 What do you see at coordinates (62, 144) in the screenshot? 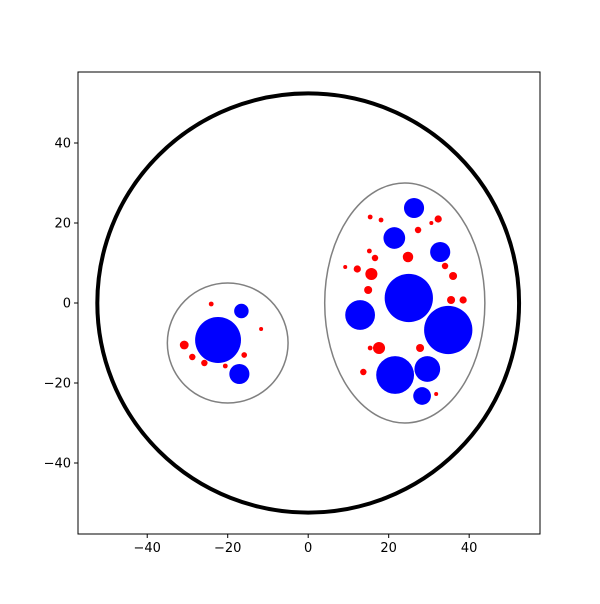
I see `y-tick-label: 40` at bounding box center [62, 144].